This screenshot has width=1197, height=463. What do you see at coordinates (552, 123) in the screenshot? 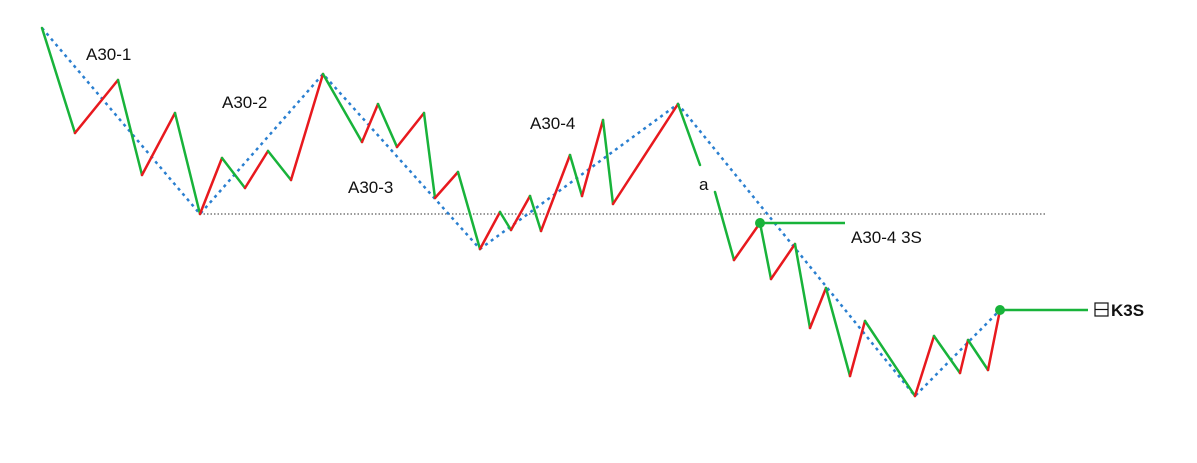
I see `label-a30-4: A30-4` at bounding box center [552, 123].